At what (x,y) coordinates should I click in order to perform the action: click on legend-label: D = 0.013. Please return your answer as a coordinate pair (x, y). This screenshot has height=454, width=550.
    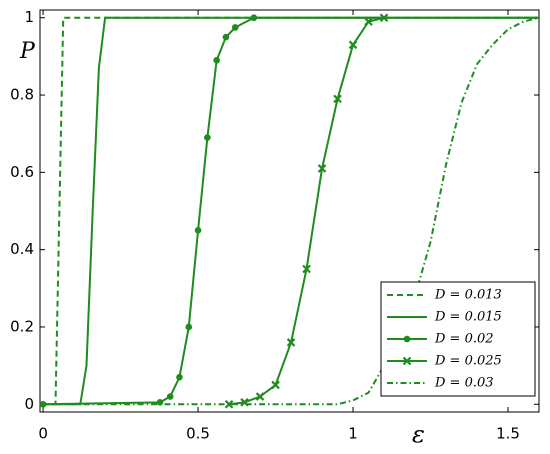
    Looking at the image, I should click on (468, 295).